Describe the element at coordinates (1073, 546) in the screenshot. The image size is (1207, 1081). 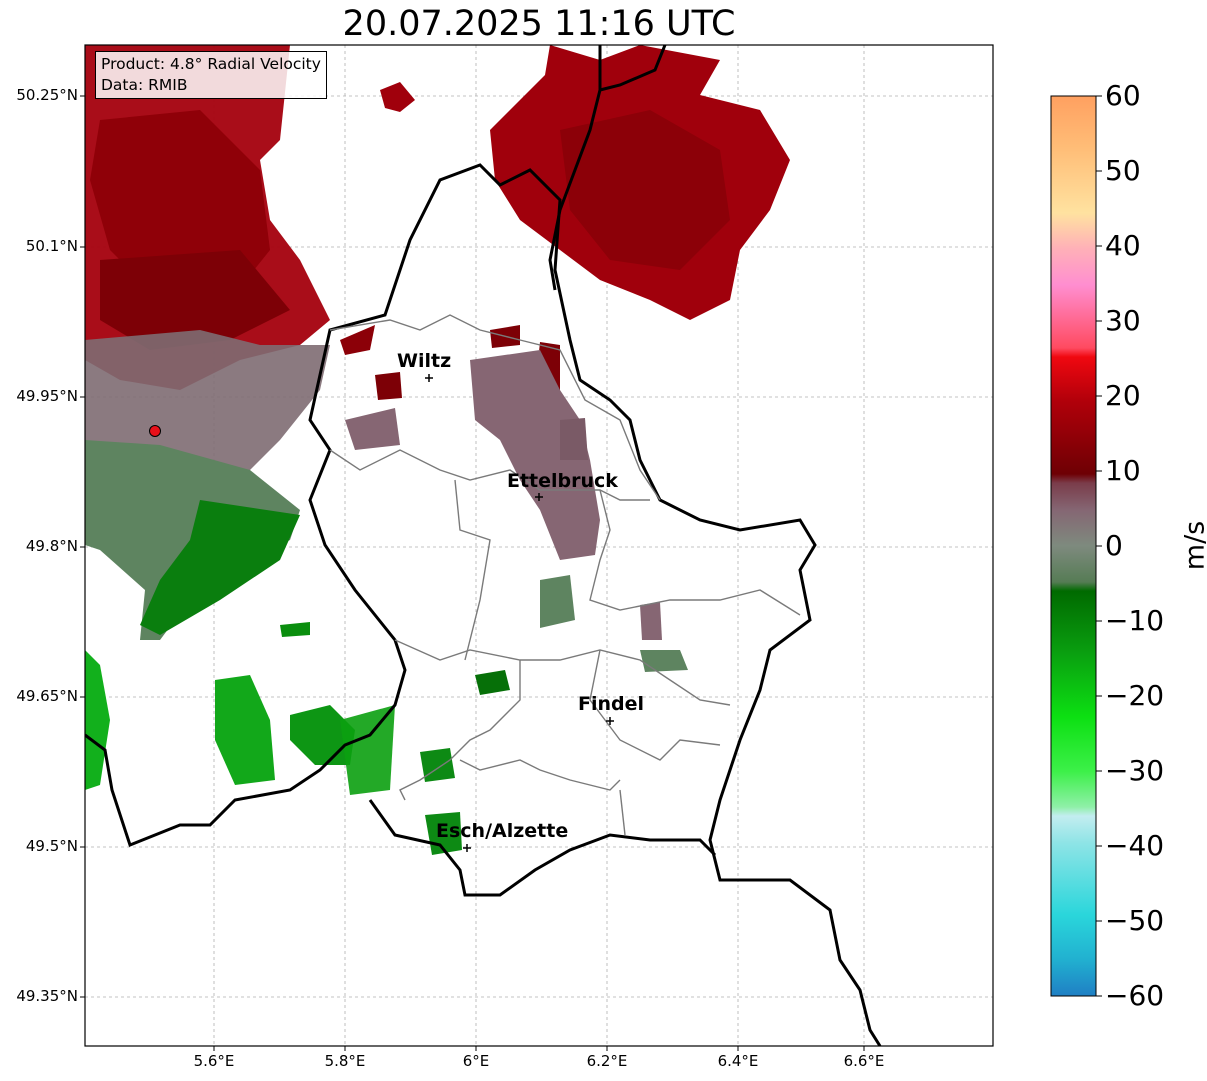
I see `colorbar` at that location.